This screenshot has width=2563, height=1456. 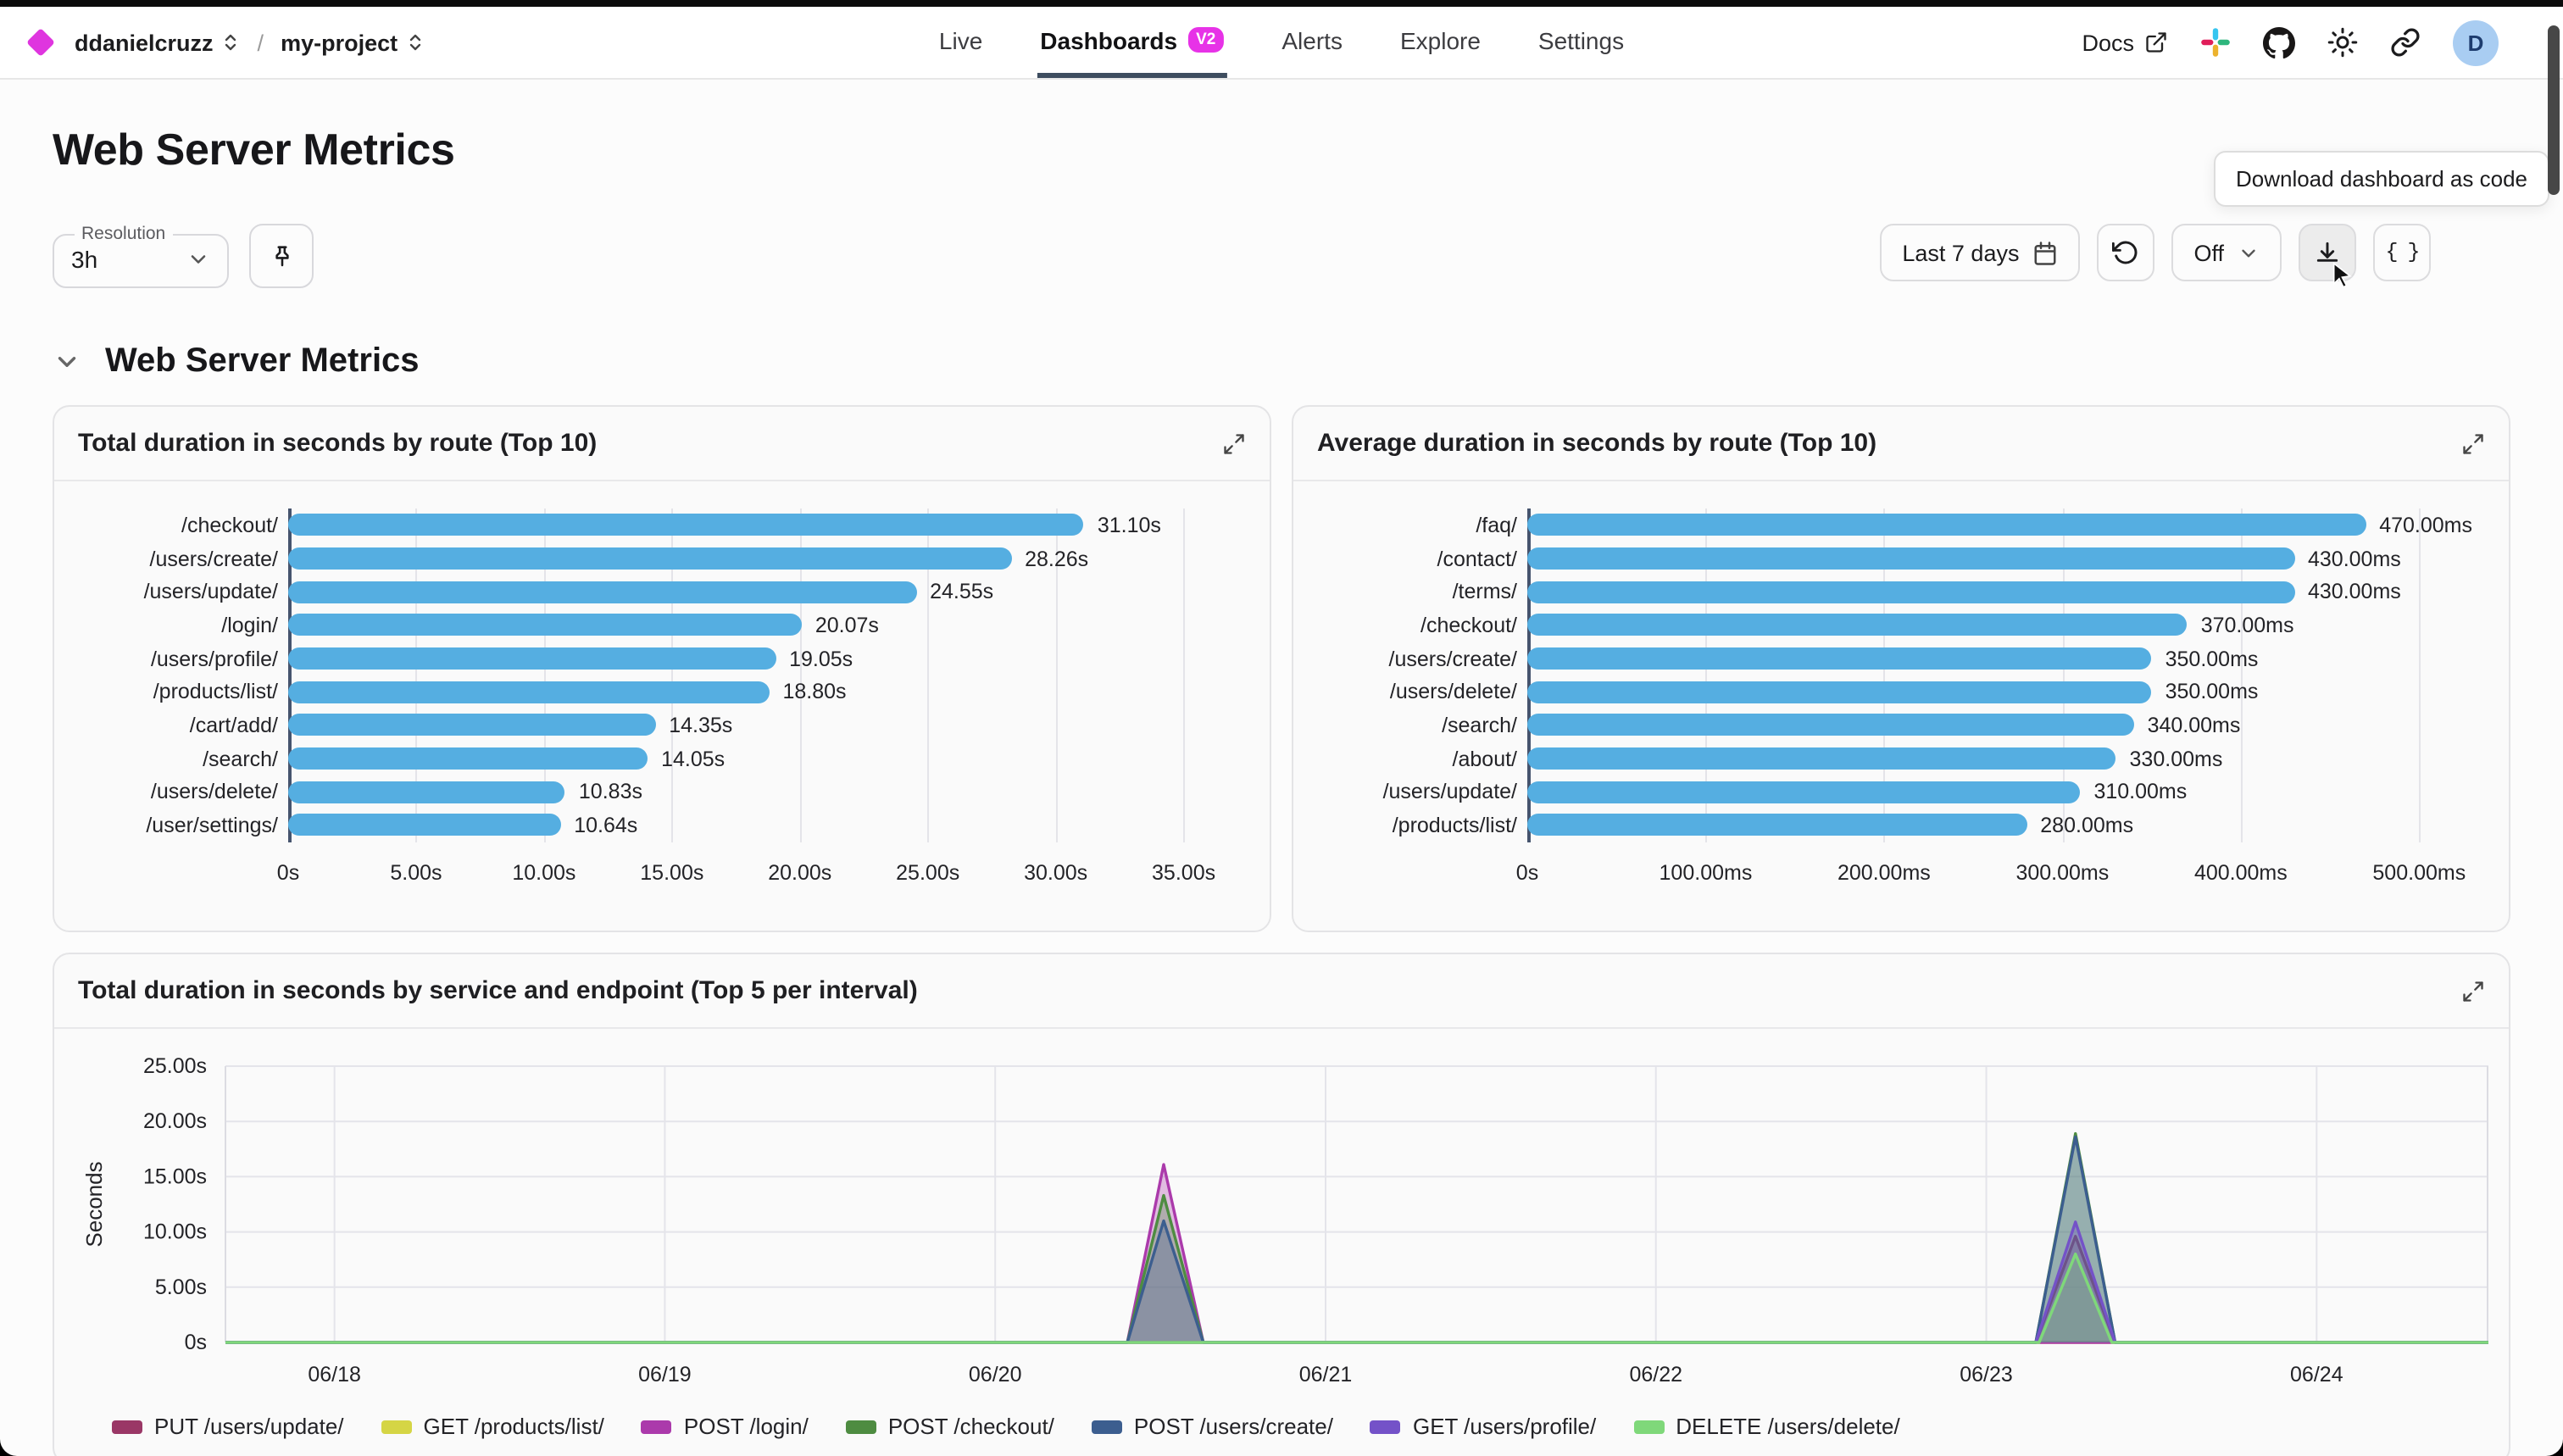 What do you see at coordinates (212, 826) in the screenshot?
I see `bar-category-label: /user/settings/` at bounding box center [212, 826].